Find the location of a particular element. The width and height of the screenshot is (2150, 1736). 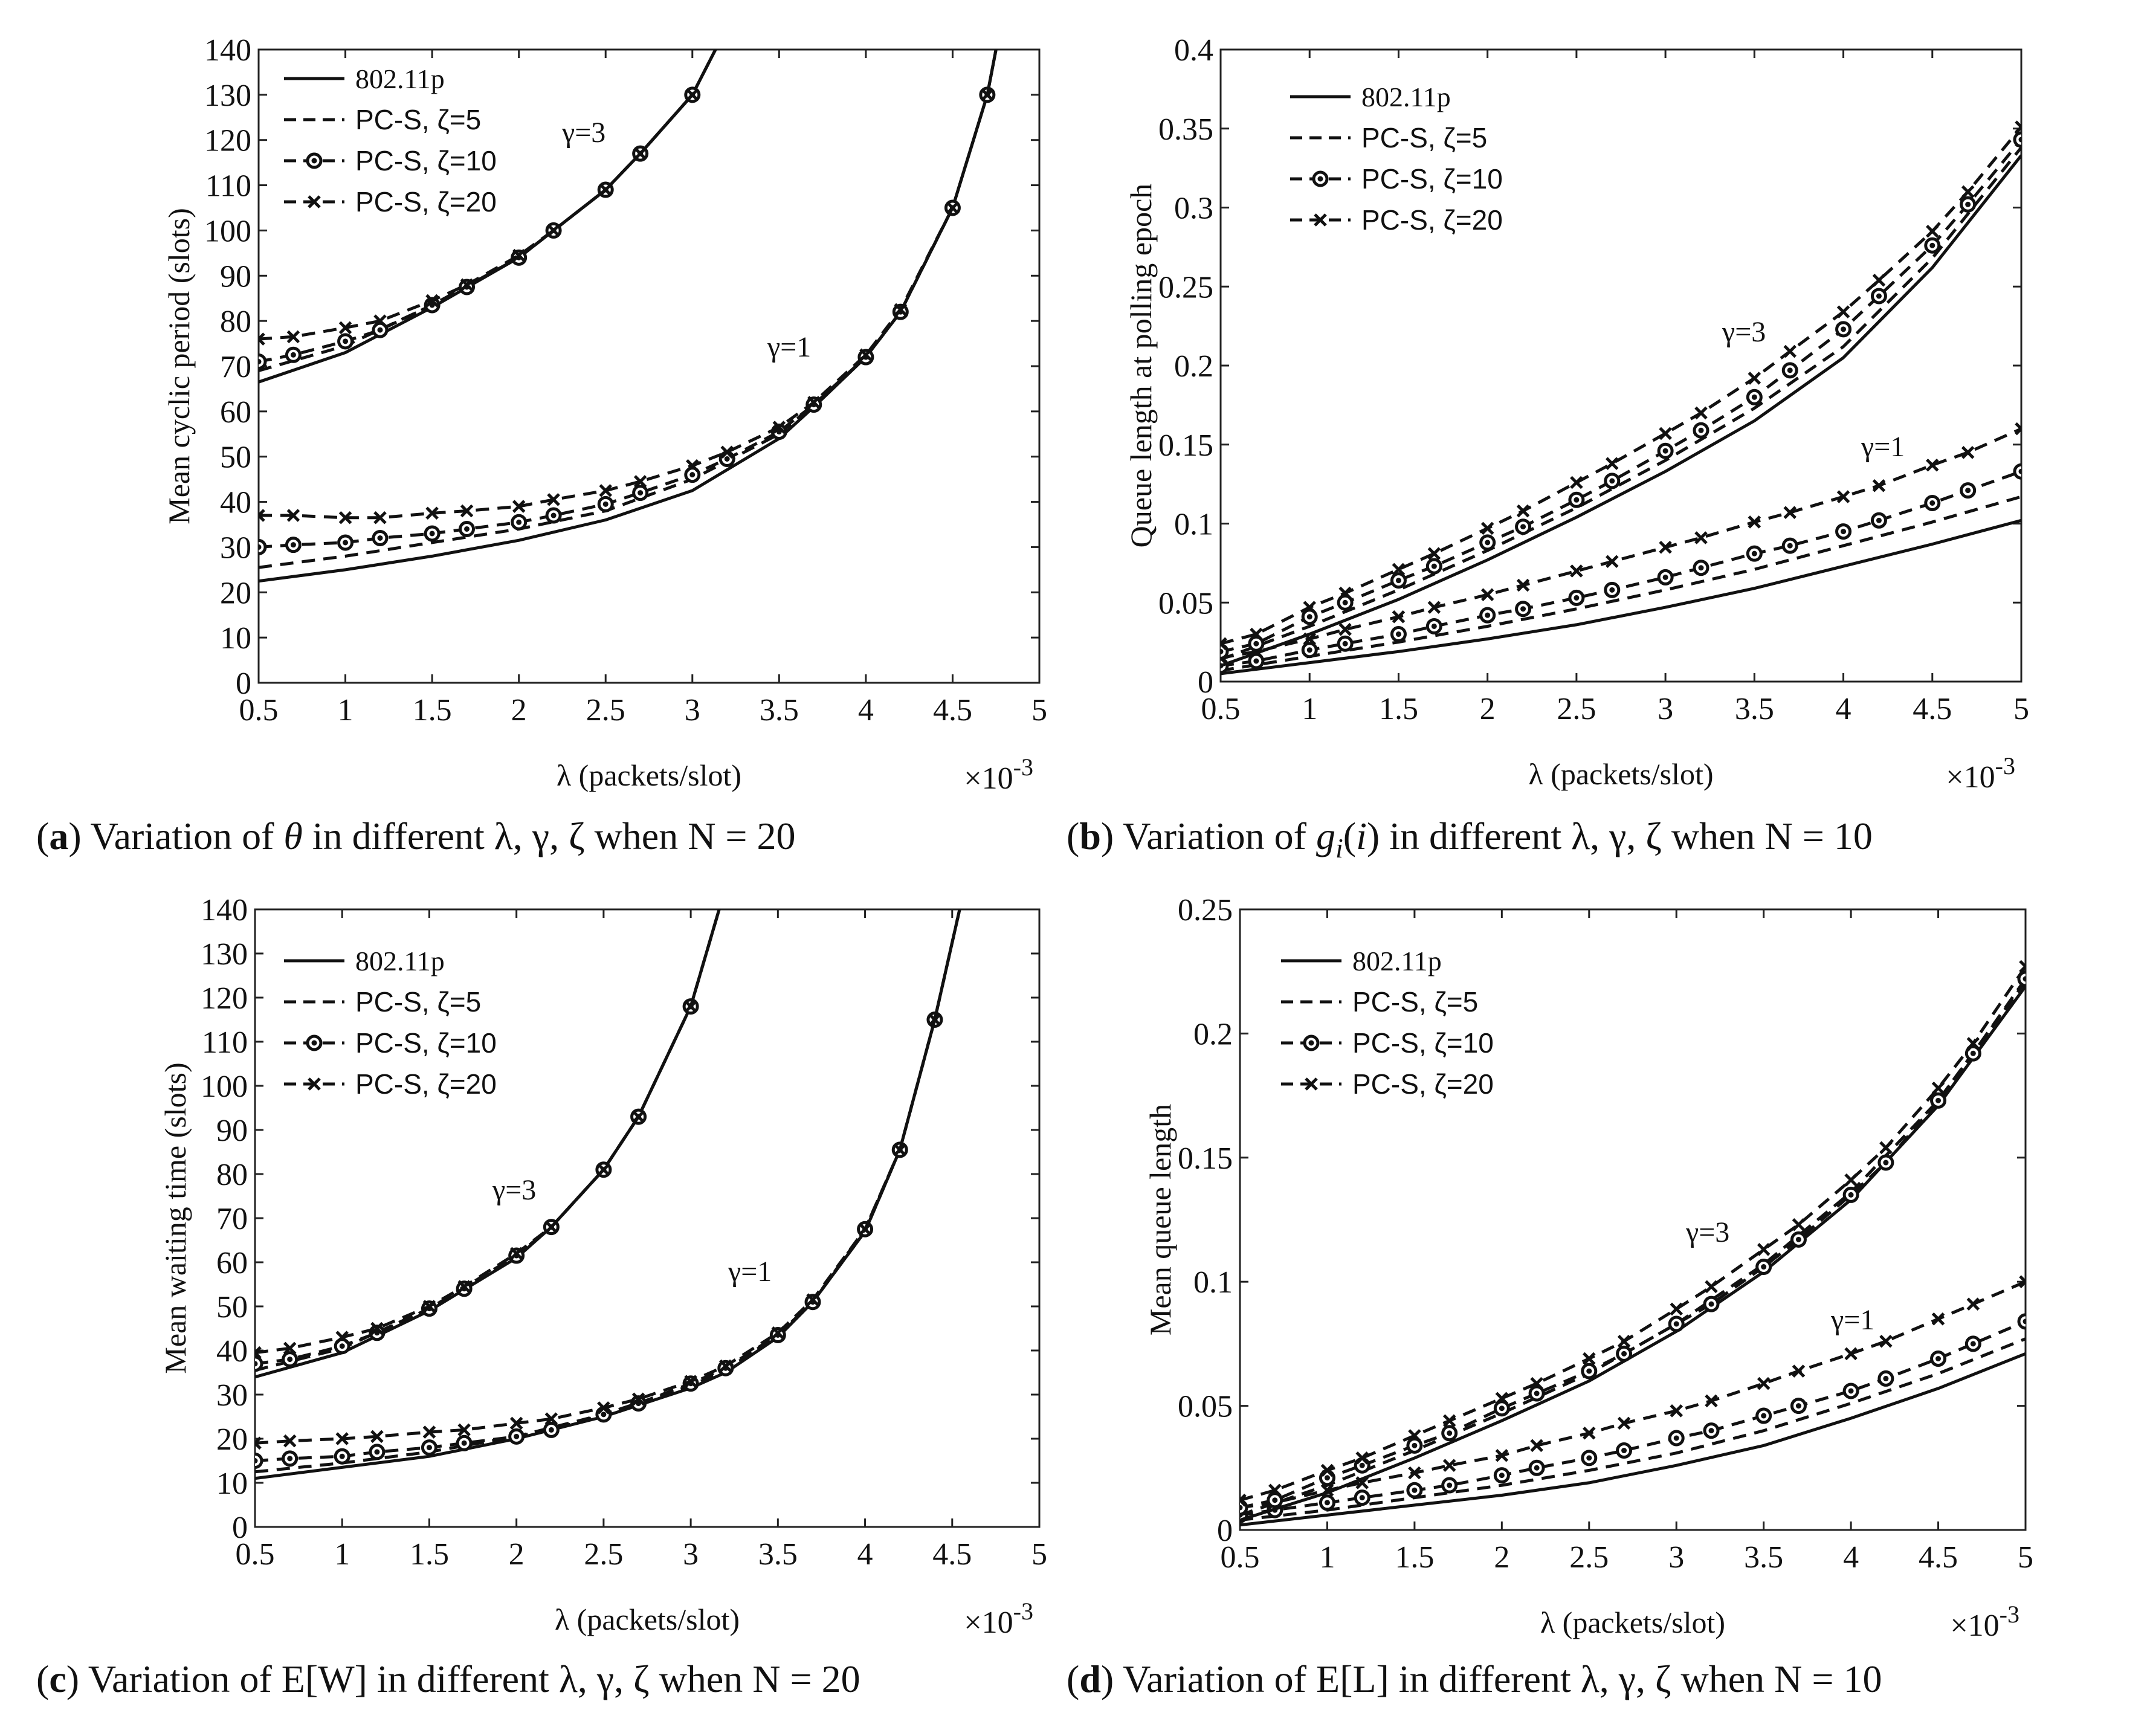

y-tick-label: 70 is located at coordinates (232, 1219).